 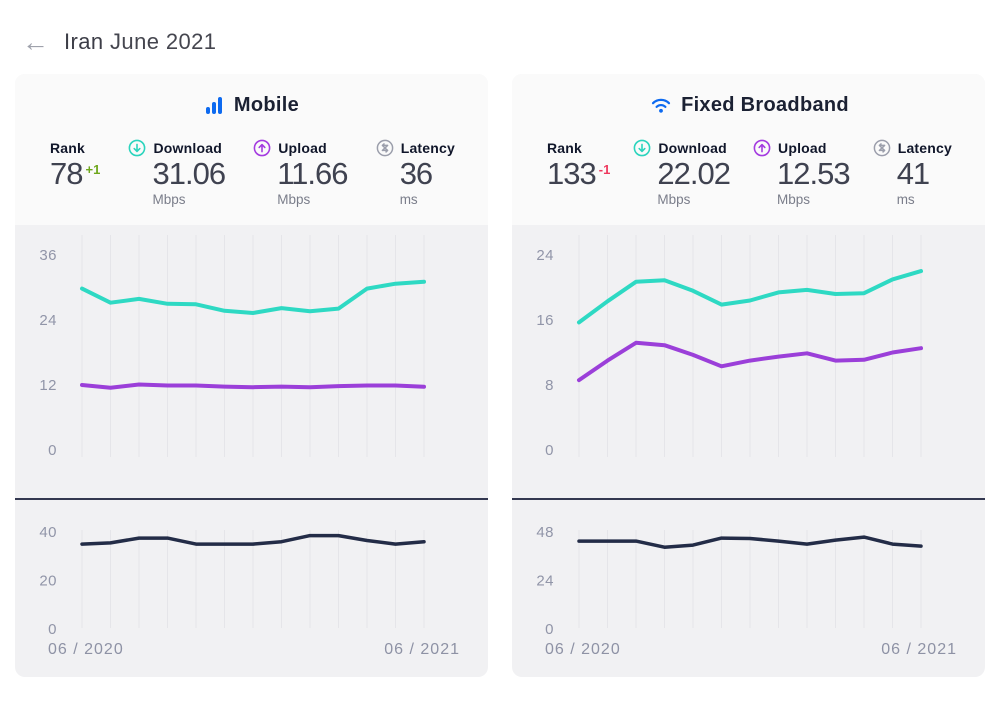 What do you see at coordinates (93, 169) in the screenshot?
I see `rank-delta-badge: +1` at bounding box center [93, 169].